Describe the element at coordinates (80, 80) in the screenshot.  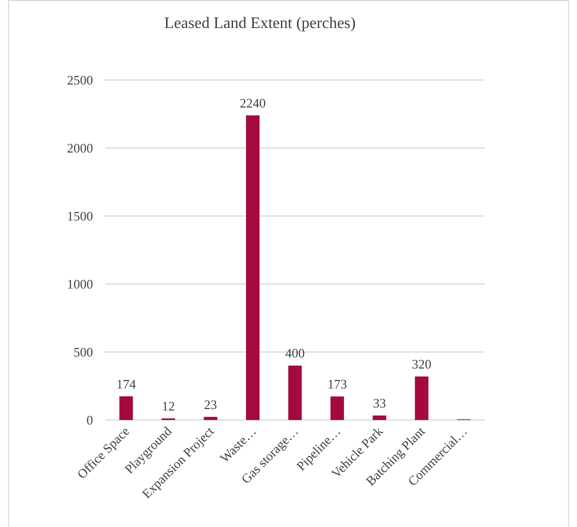
I see `y-tick-label: 2500` at that location.